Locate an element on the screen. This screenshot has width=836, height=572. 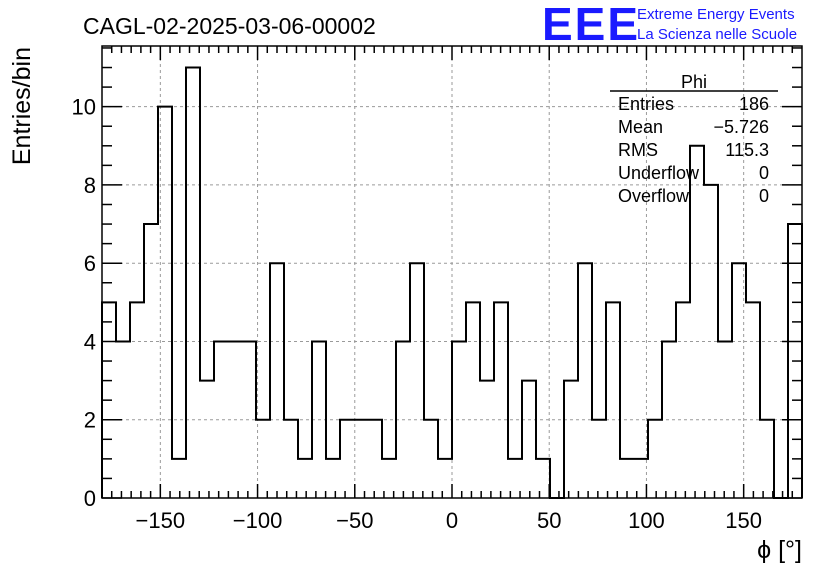
y-tick-label: 0 is located at coordinates (90, 498).